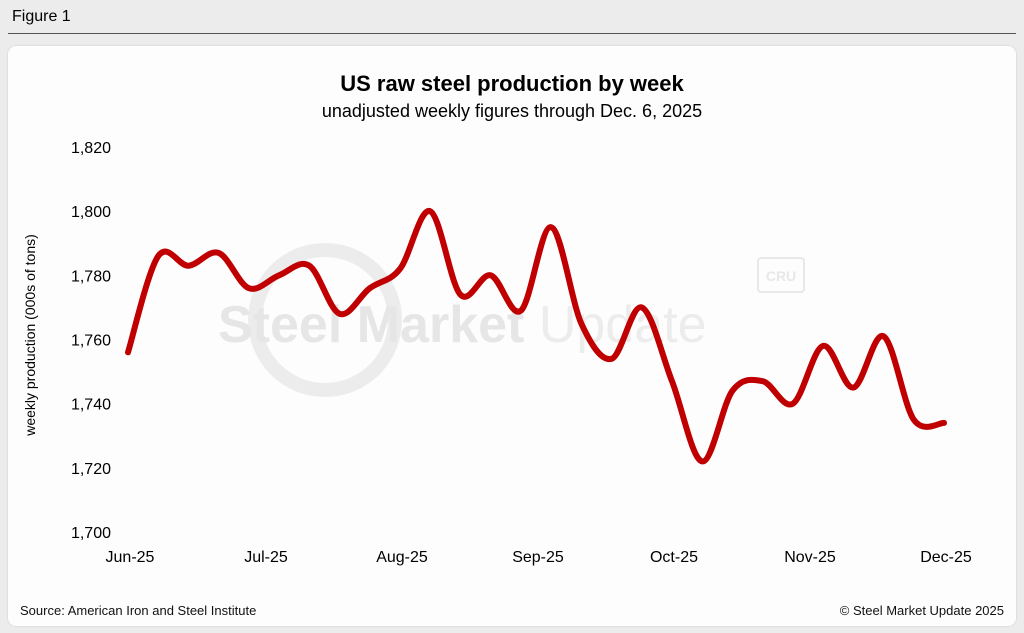 The image size is (1024, 633). I want to click on y-tick-label: 1,700, so click(91, 533).